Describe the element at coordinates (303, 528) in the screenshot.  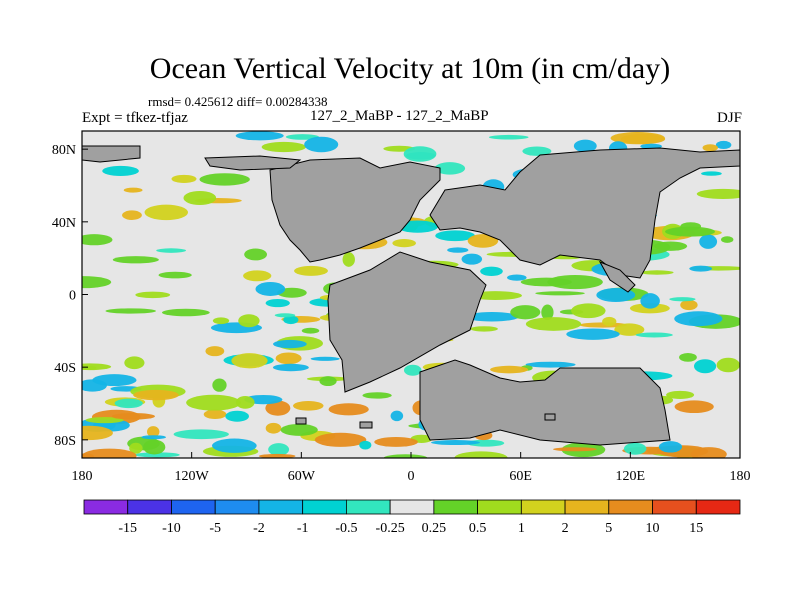
I see `colorbar-label: -1` at that location.